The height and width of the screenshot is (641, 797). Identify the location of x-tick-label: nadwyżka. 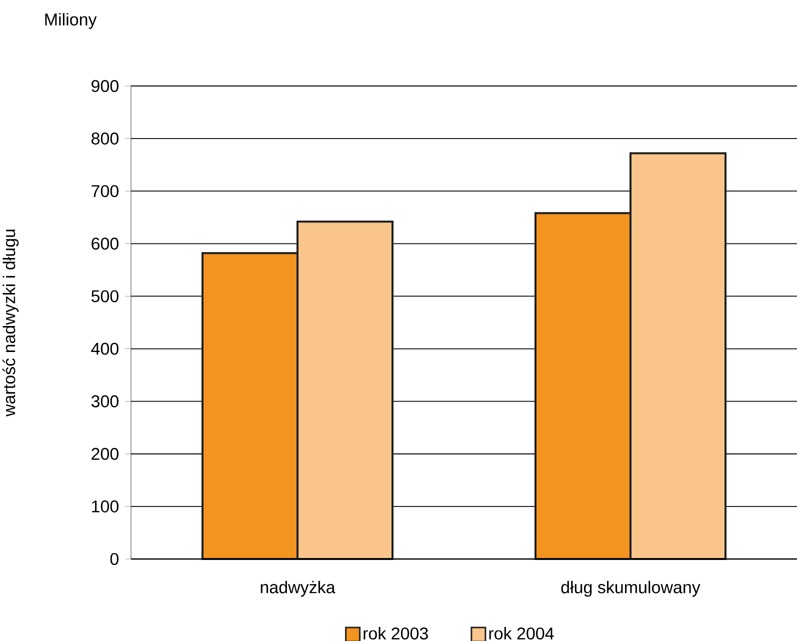
(298, 588).